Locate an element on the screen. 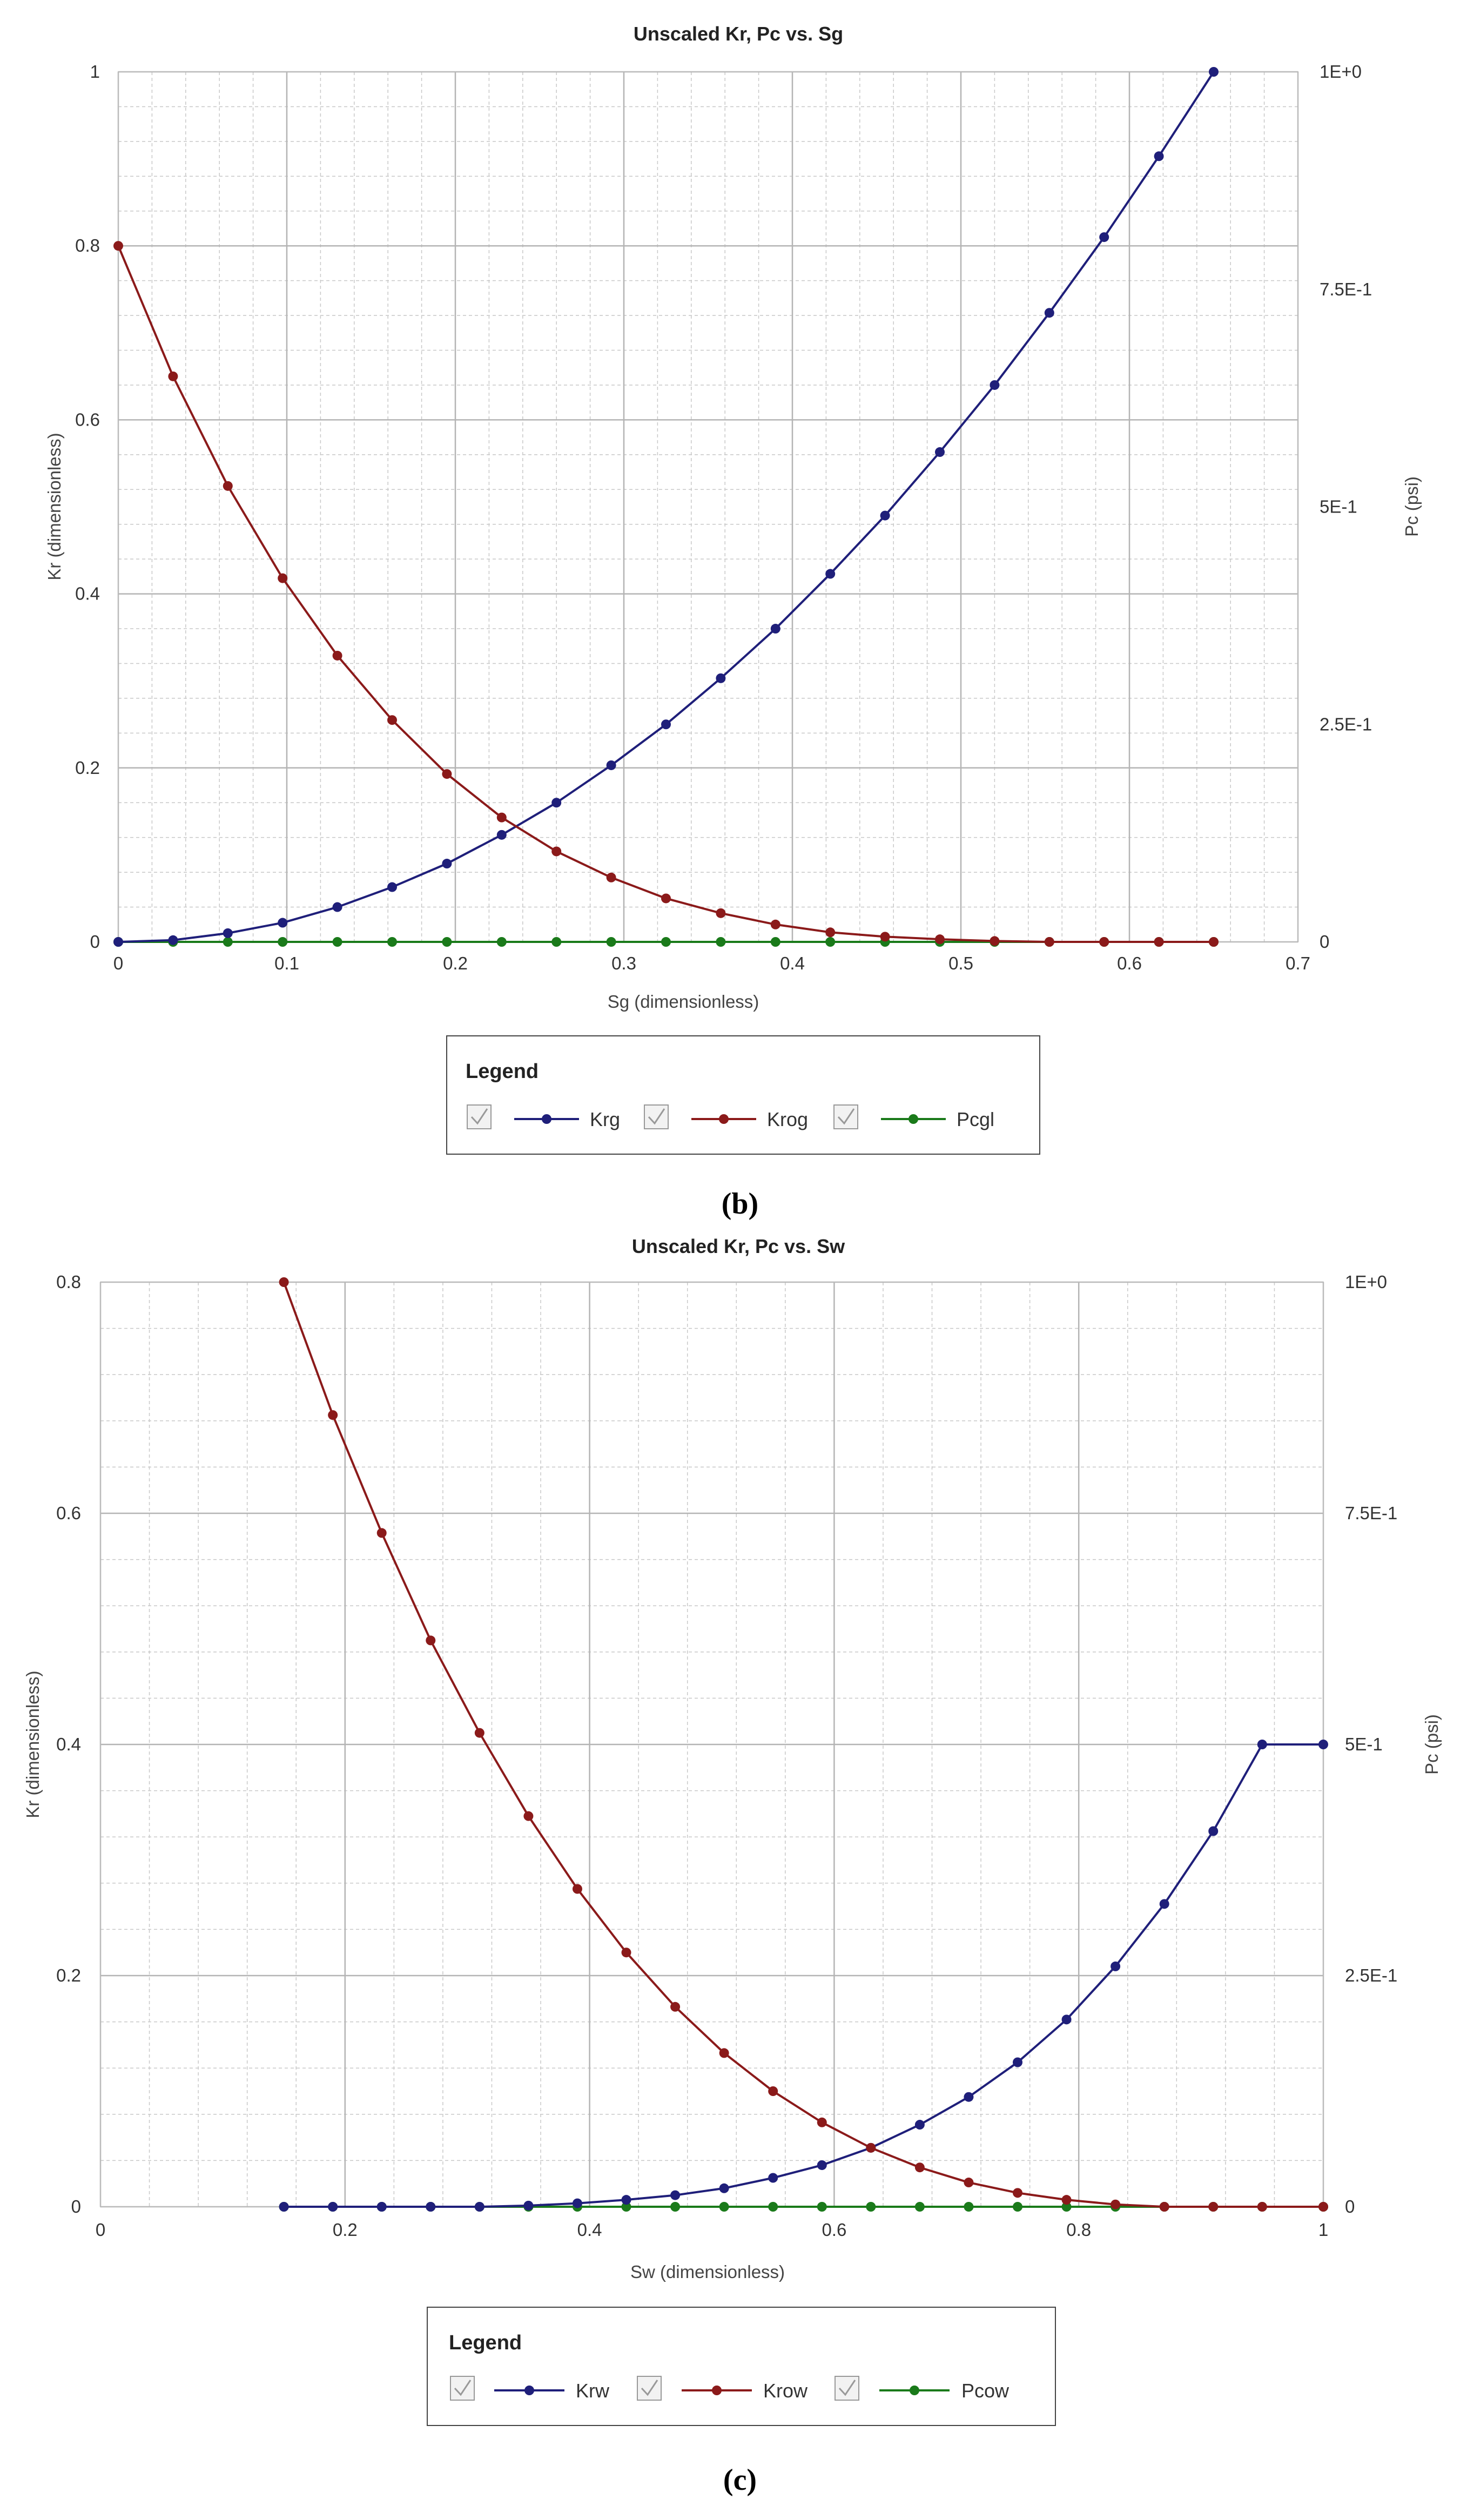 The width and height of the screenshot is (1467, 2520). legend: Legend Krg Krog Pcgl is located at coordinates (743, 1095).